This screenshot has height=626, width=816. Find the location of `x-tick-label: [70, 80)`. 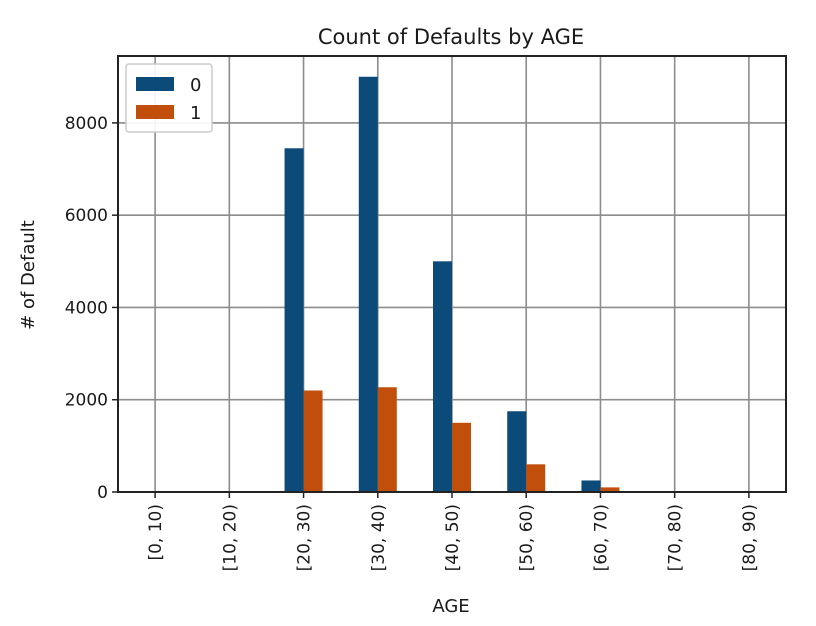

x-tick-label: [70, 80) is located at coordinates (676, 537).